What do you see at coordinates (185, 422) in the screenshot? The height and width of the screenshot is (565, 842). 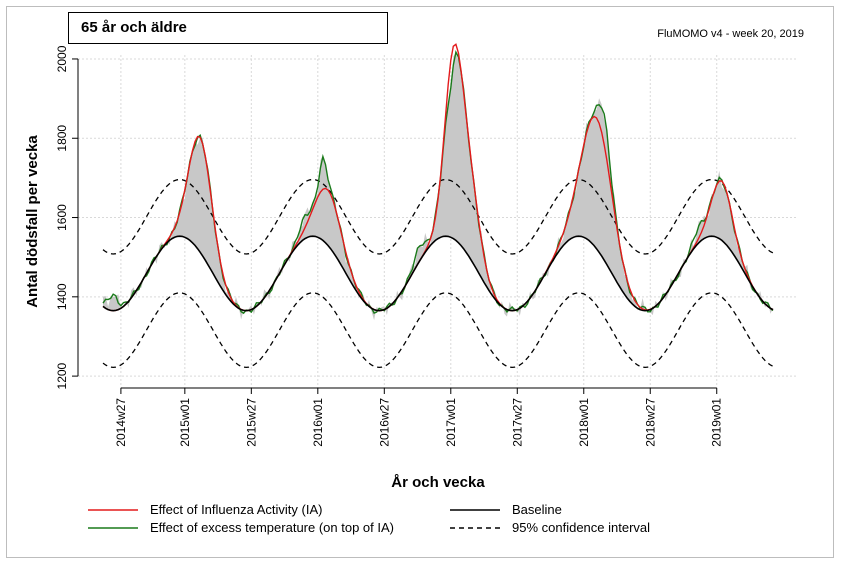 I see `x-tick-label: 2015w01` at bounding box center [185, 422].